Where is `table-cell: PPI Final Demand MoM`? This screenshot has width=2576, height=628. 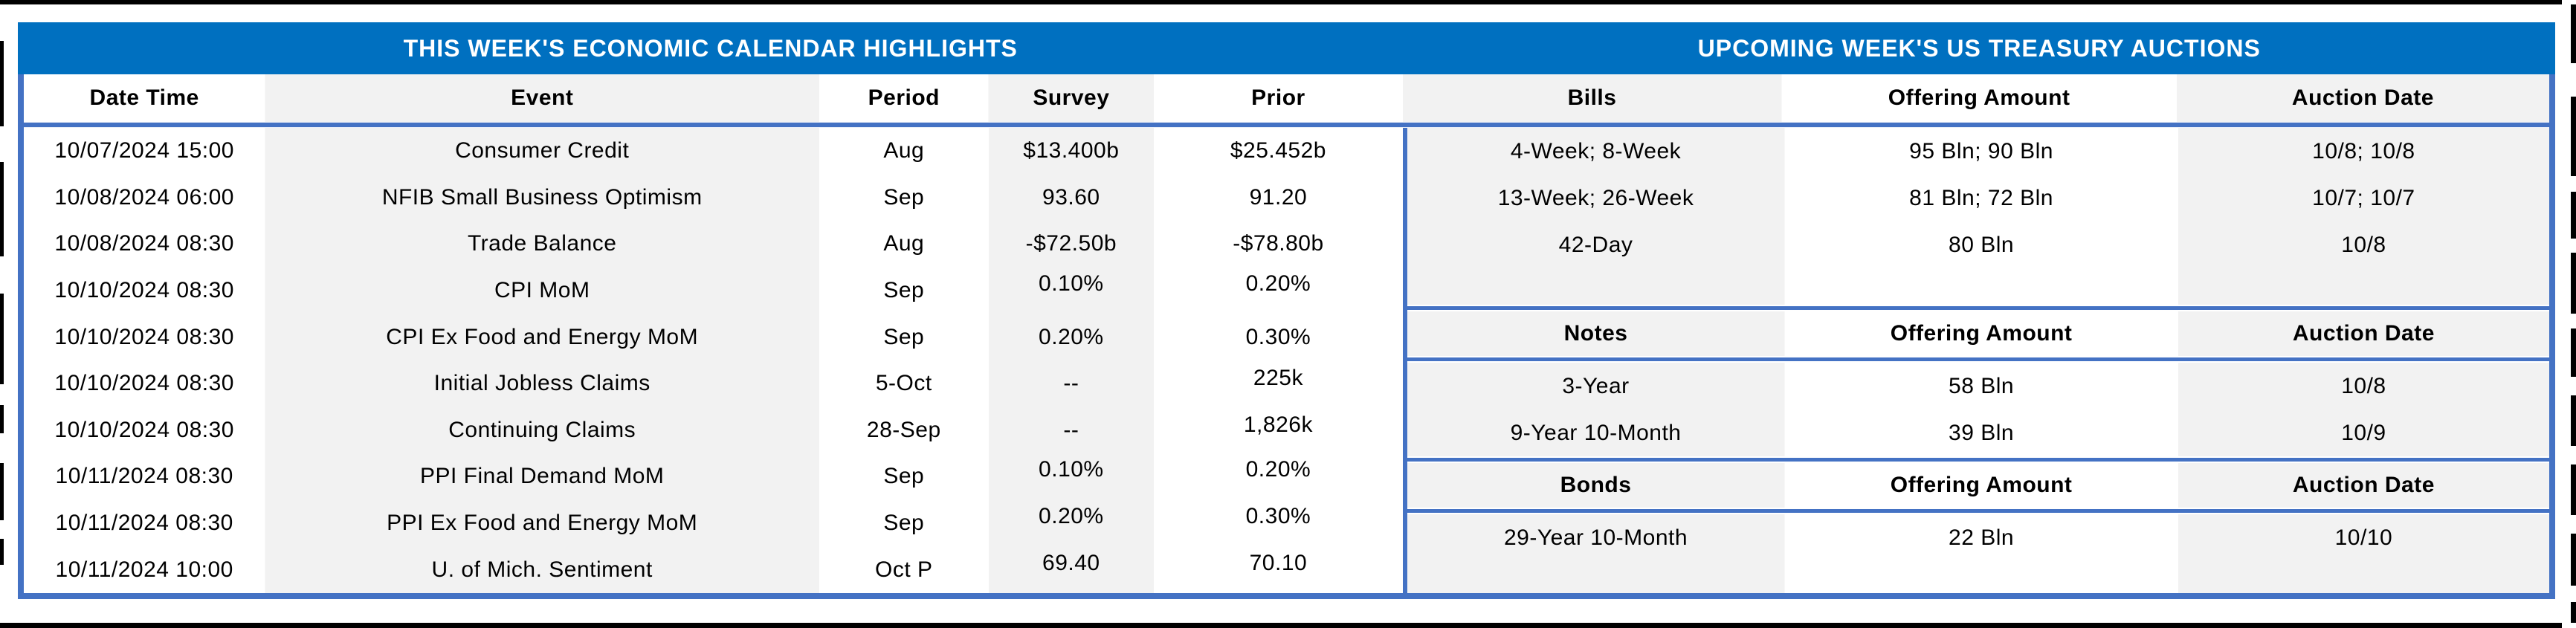 table-cell: PPI Final Demand MoM is located at coordinates (542, 476).